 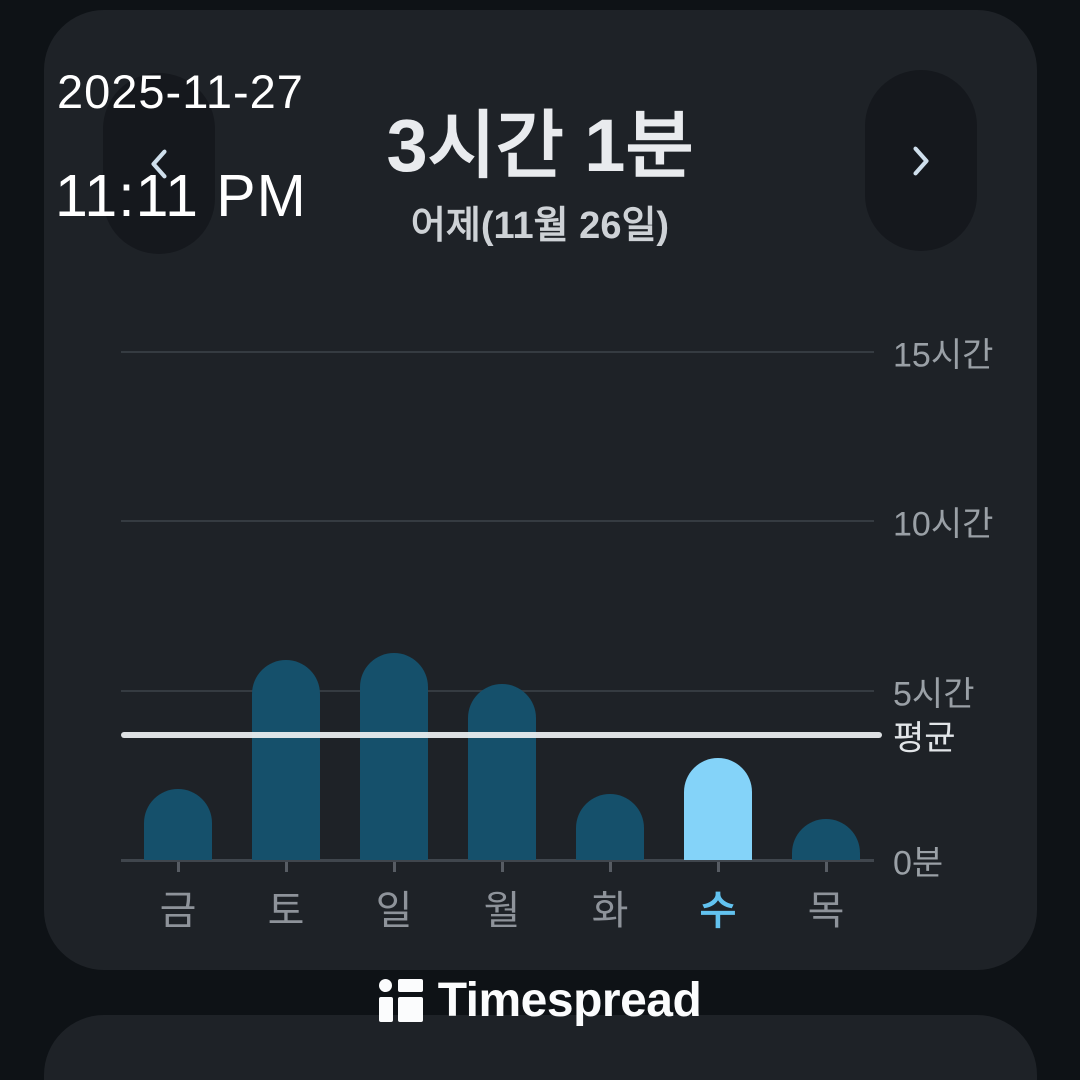 I want to click on bar-일, so click(x=394, y=756).